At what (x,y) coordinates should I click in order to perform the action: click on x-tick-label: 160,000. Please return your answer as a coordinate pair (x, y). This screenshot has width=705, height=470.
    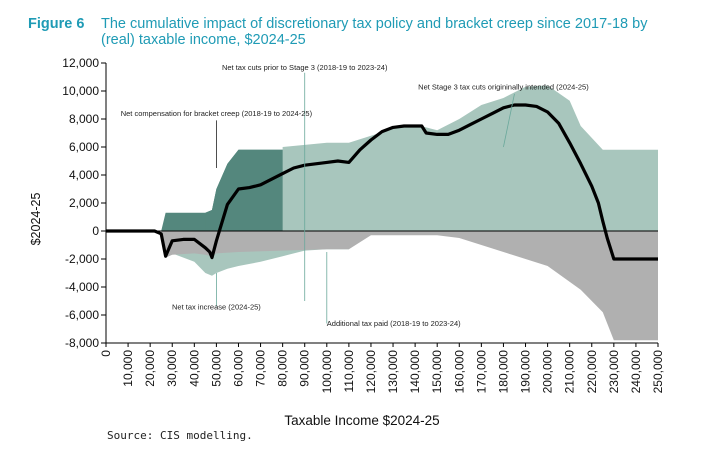
    Looking at the image, I should click on (459, 372).